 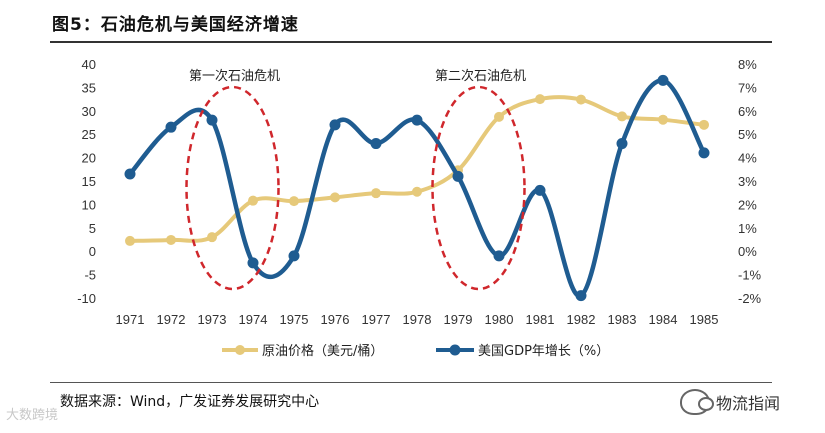 I want to click on legend-oil-label: 原油价格（美元/桶）, so click(x=322, y=351).